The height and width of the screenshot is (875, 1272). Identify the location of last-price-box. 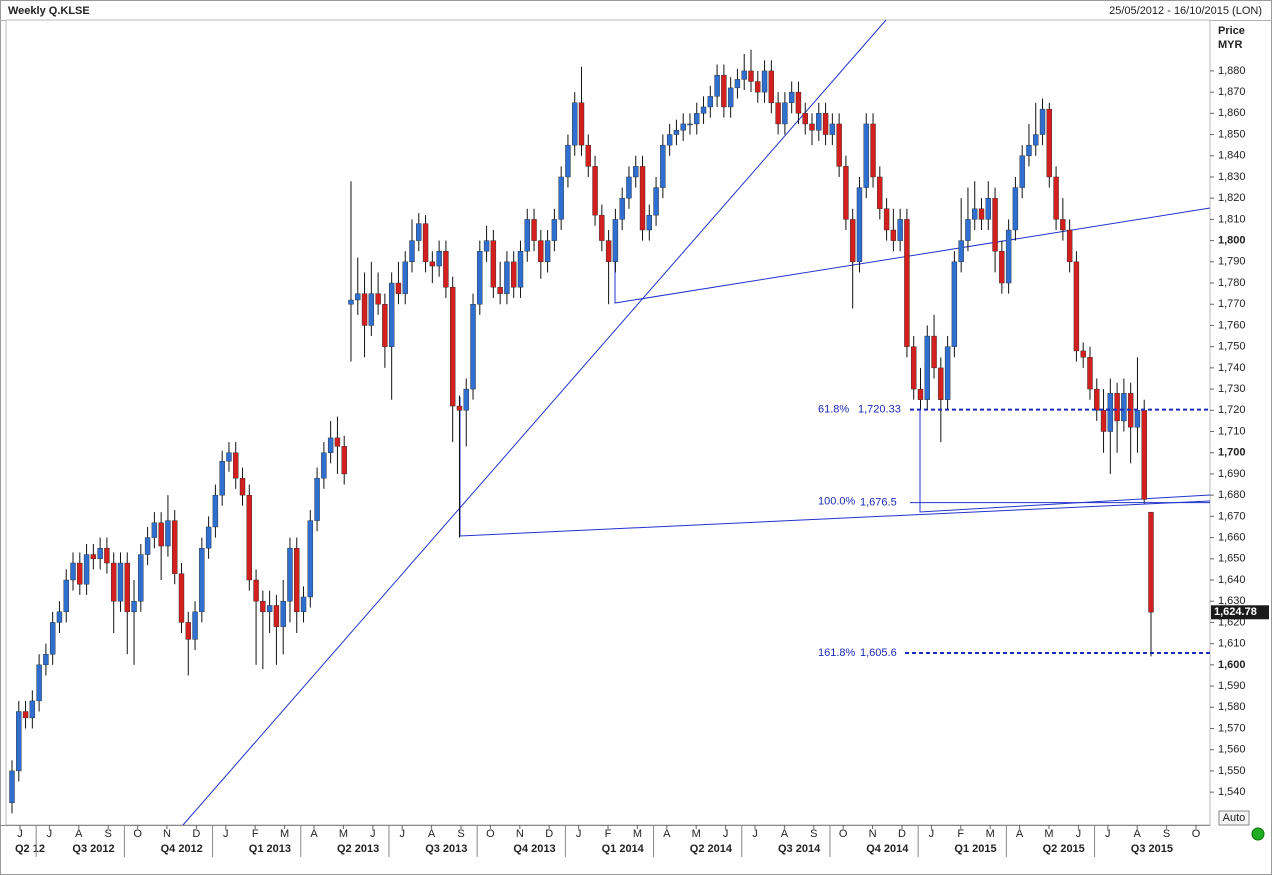
(1240, 612).